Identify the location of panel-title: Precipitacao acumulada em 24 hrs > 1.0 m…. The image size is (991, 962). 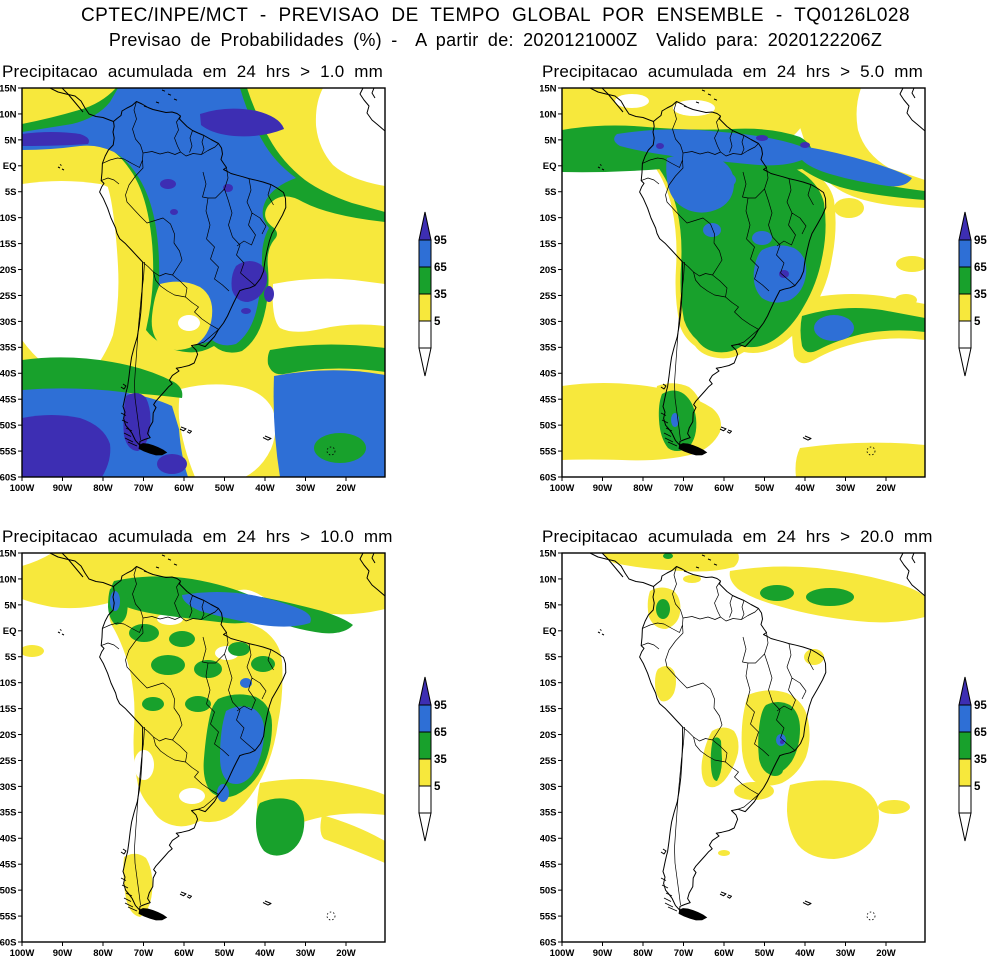
(193, 71).